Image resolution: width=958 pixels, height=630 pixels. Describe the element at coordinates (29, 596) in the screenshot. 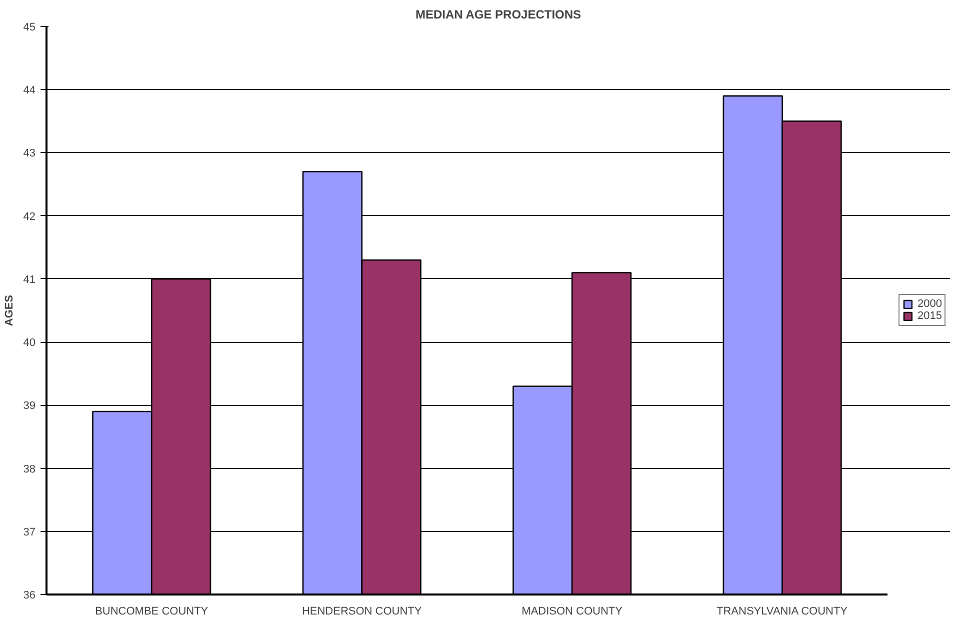

I see `y-tick-label: 36` at that location.